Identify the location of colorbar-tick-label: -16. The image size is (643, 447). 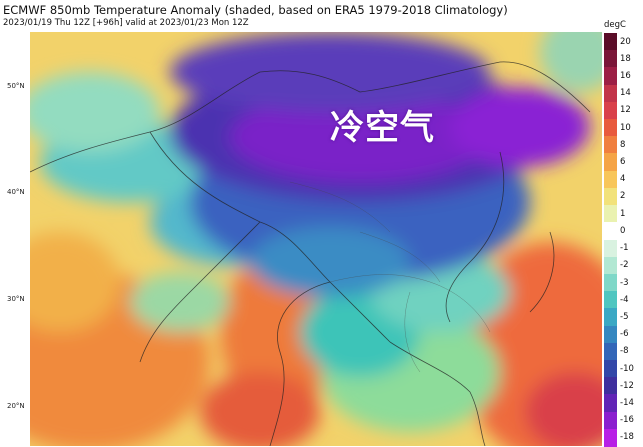
(627, 420).